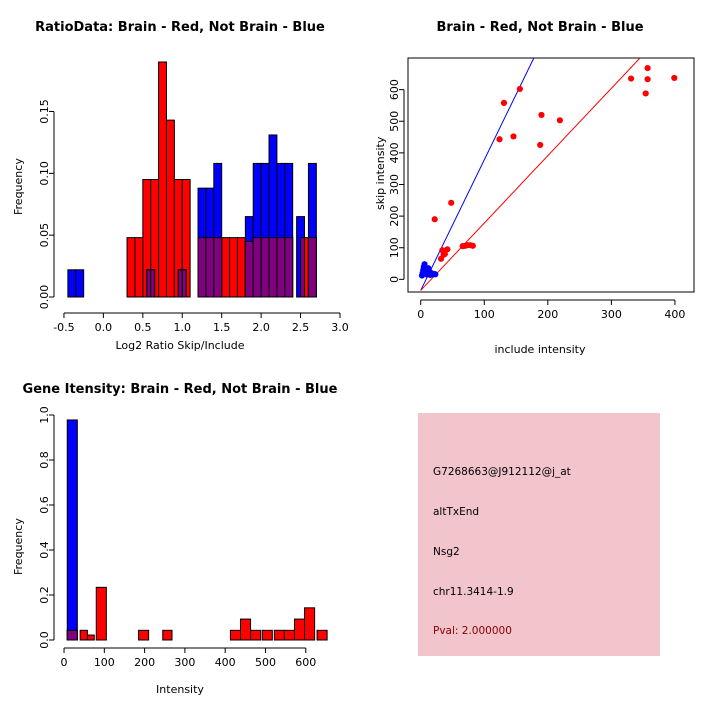 The width and height of the screenshot is (720, 720). What do you see at coordinates (540, 349) in the screenshot?
I see `scatter-xlabel: include intensity` at bounding box center [540, 349].